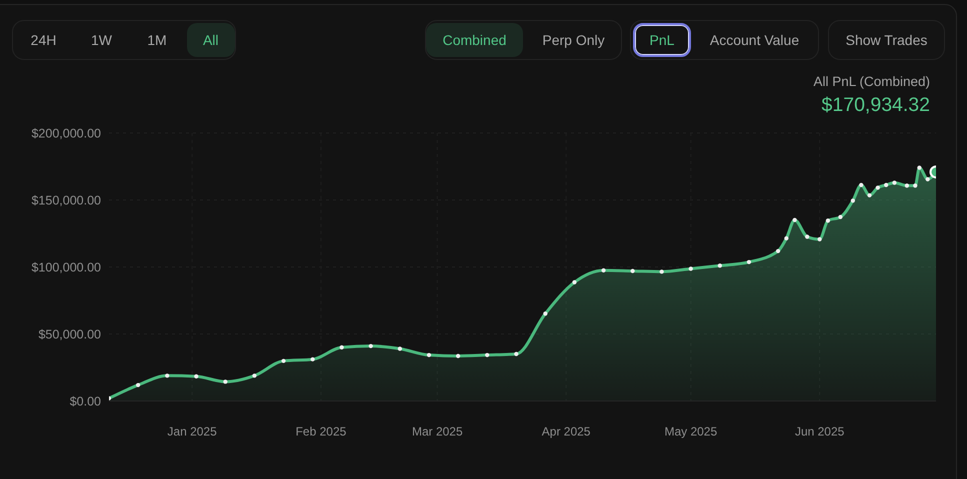 The width and height of the screenshot is (967, 479). I want to click on toggle-button: Perp Only, so click(573, 40).